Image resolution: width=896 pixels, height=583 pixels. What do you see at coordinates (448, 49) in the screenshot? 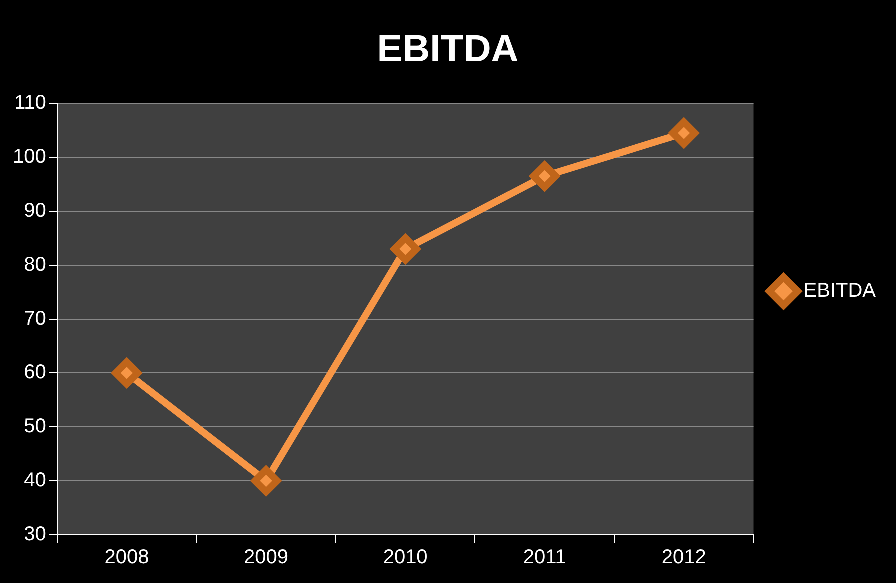
I see `chart-title: EBITDA` at bounding box center [448, 49].